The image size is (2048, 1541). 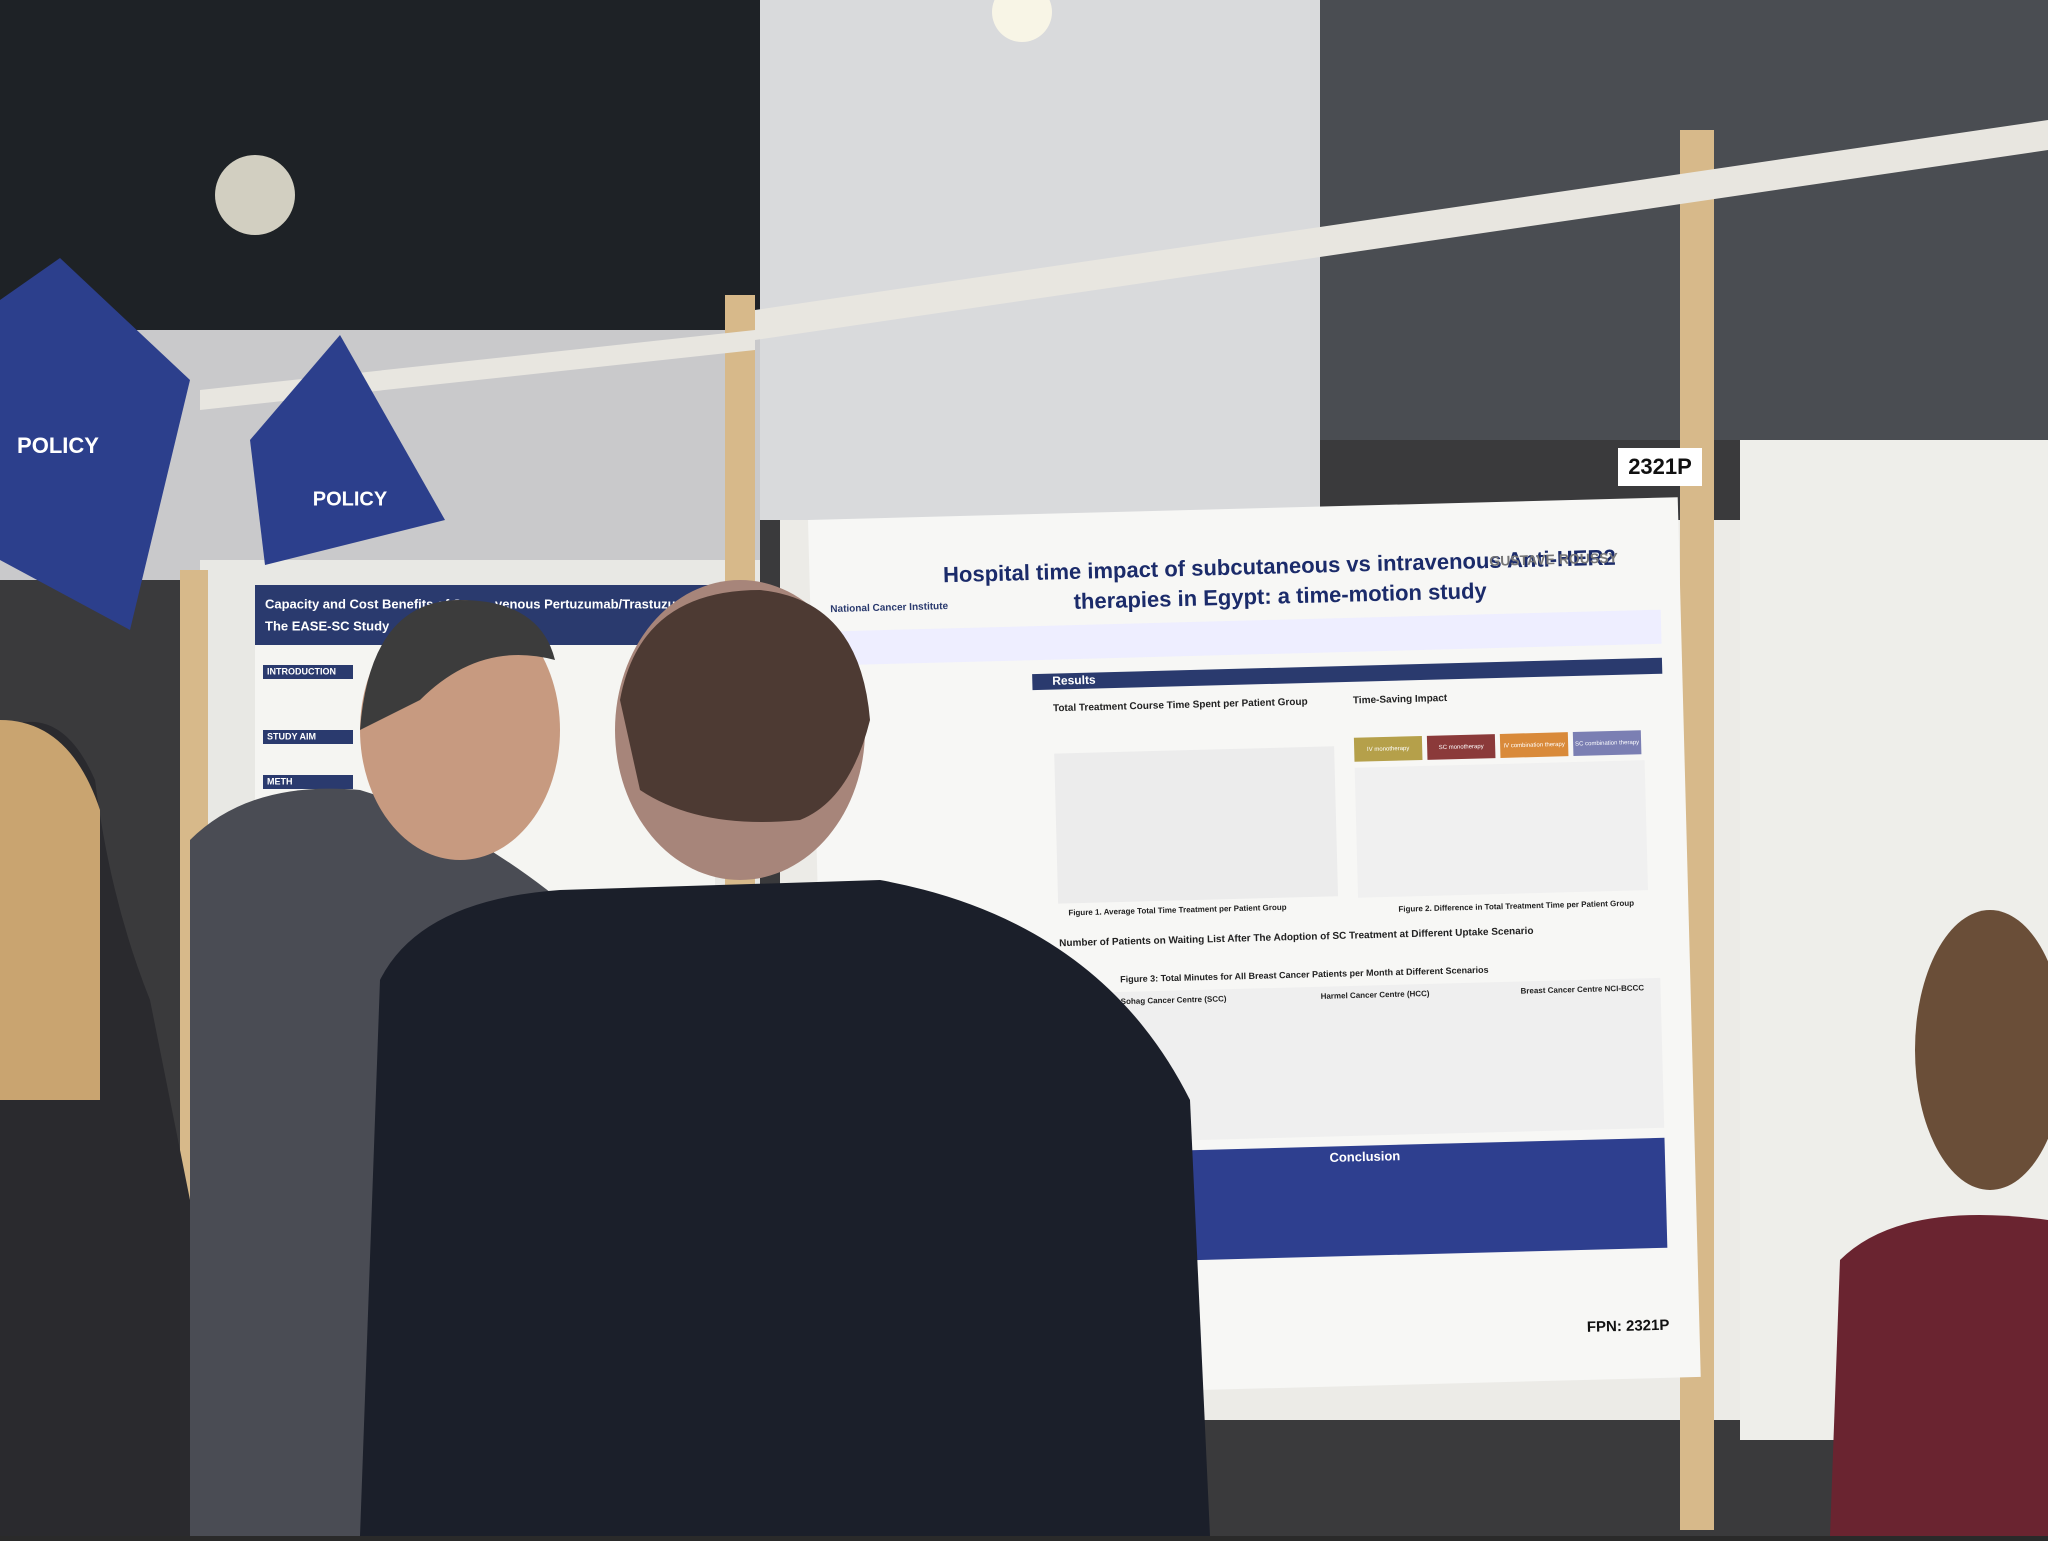 What do you see at coordinates (380, 165) in the screenshot?
I see `window-area` at bounding box center [380, 165].